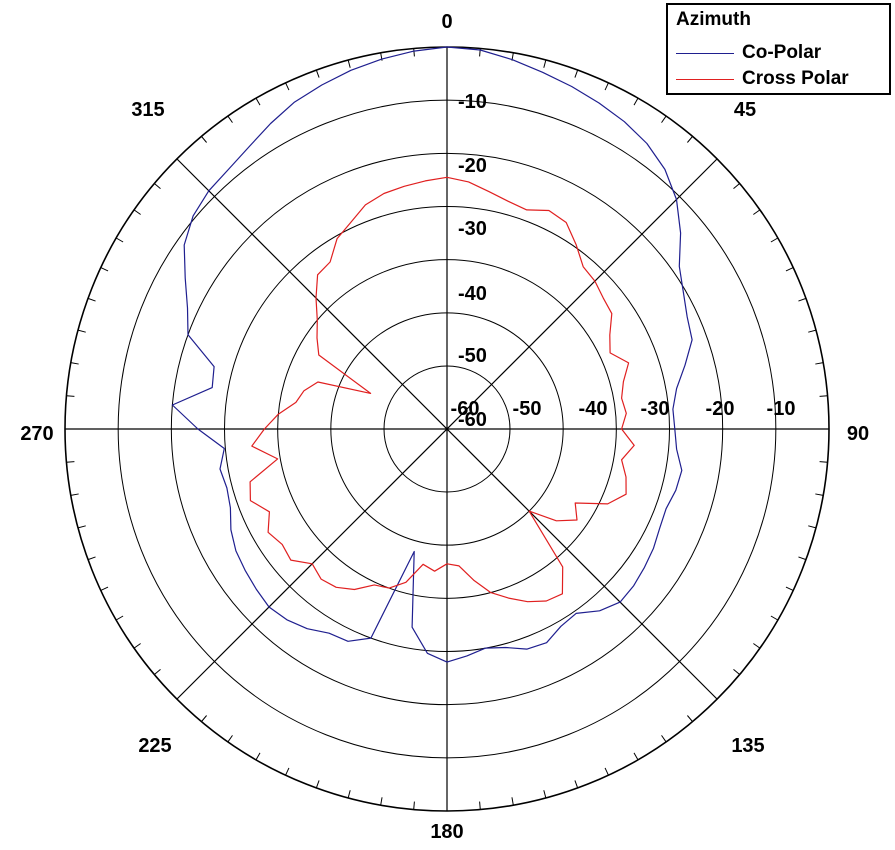 The height and width of the screenshot is (850, 895). What do you see at coordinates (795, 78) in the screenshot?
I see `legend-label-cross-polar: Cross Polar` at bounding box center [795, 78].